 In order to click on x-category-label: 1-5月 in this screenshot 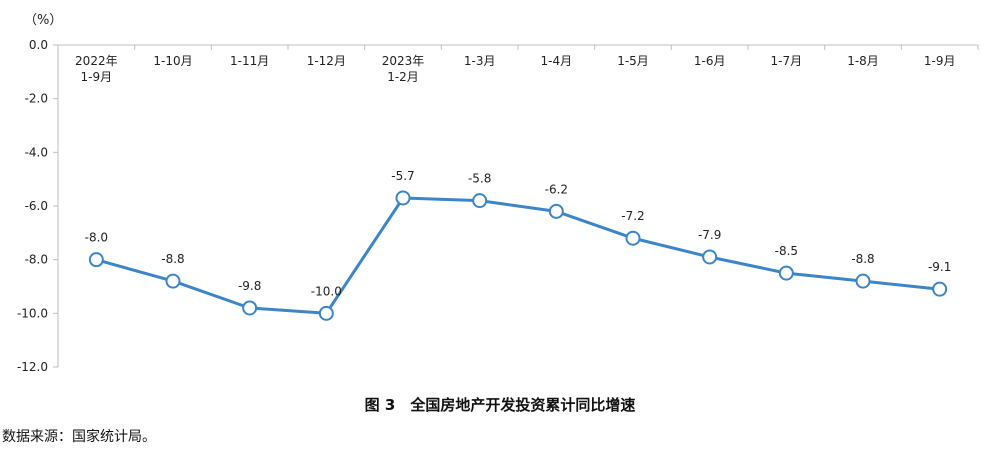, I will do `click(633, 61)`.